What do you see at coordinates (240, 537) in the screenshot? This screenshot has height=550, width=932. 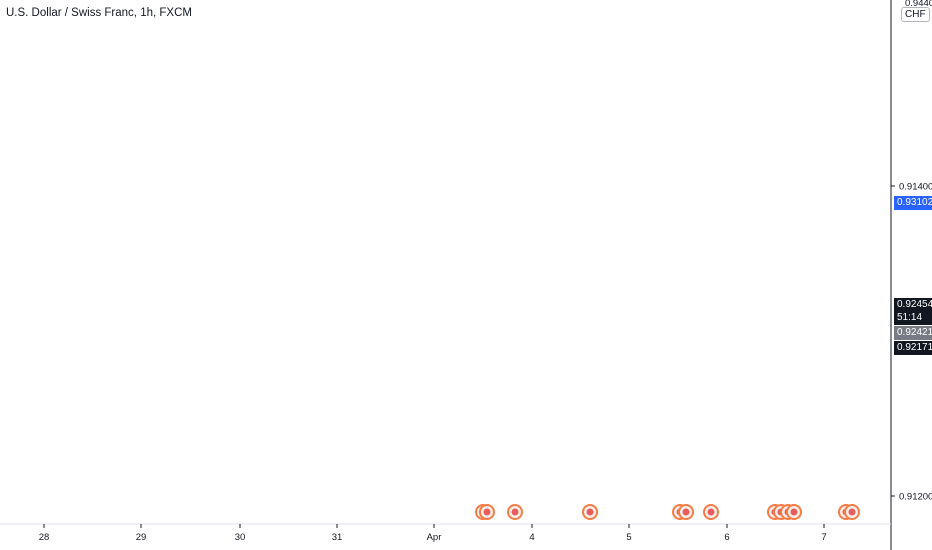 I see `x-tick-label: 30` at bounding box center [240, 537].